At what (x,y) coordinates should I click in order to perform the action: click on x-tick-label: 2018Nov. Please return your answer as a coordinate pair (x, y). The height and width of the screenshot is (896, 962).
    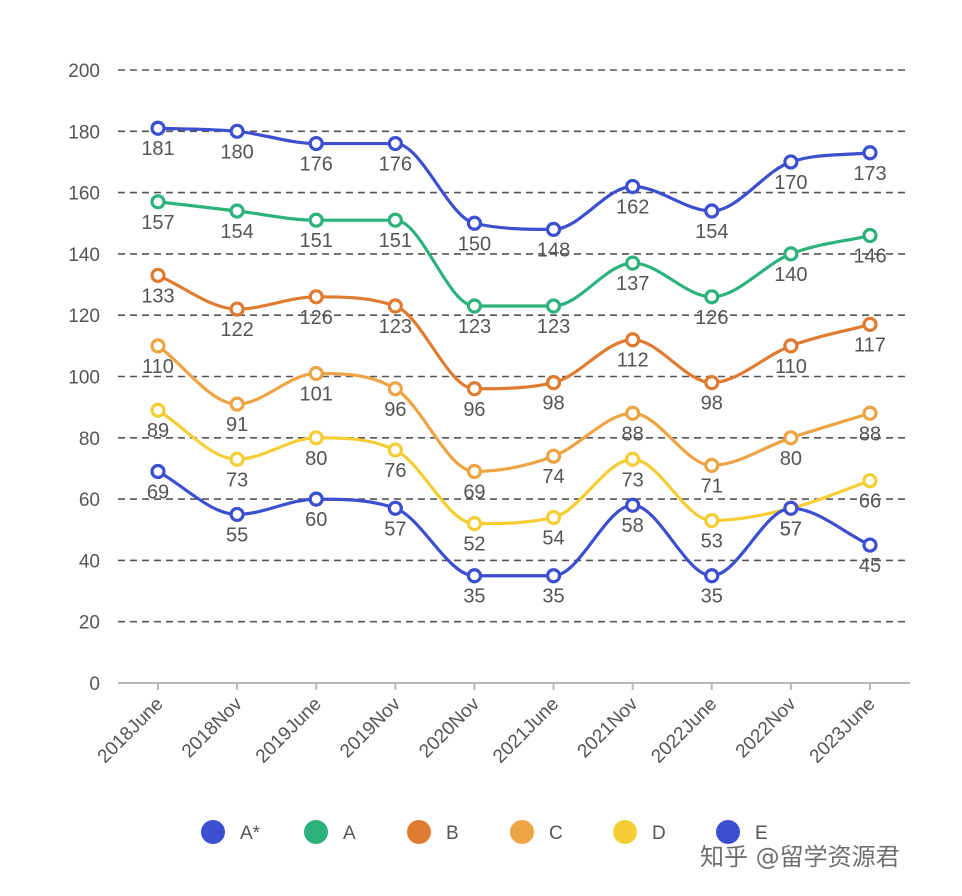
    Looking at the image, I should click on (212, 727).